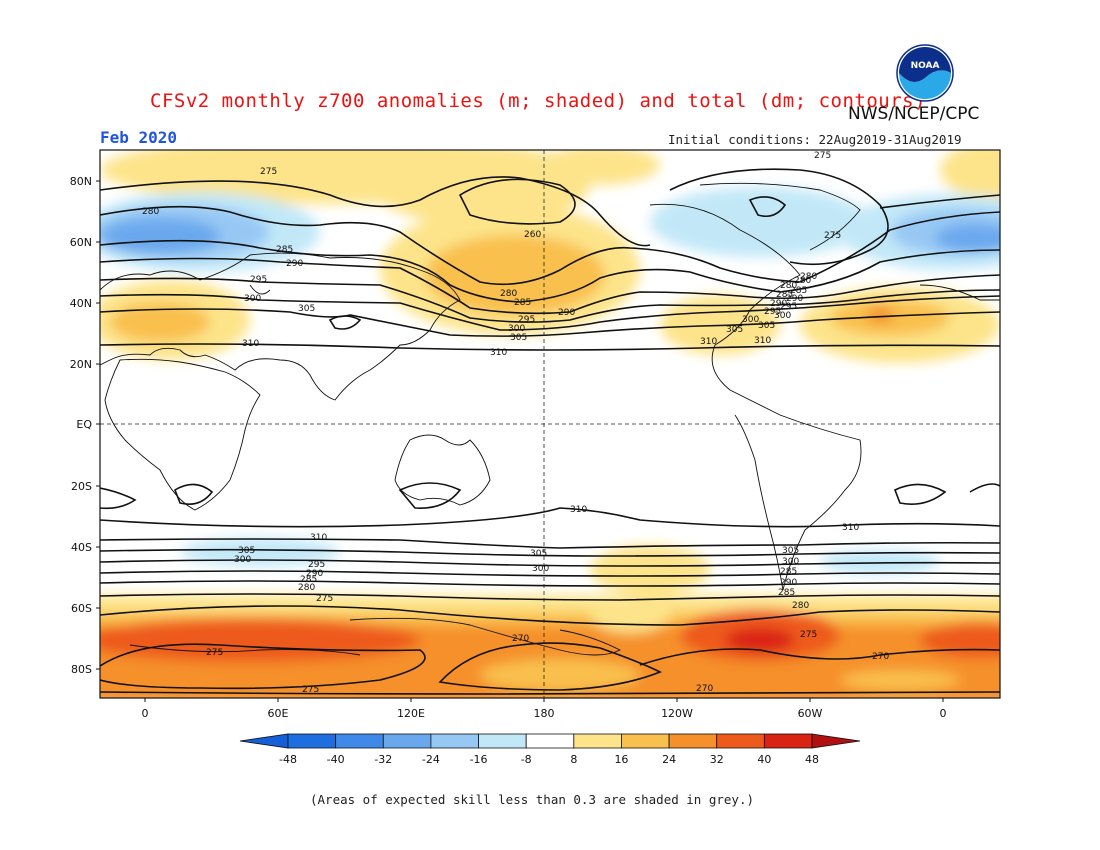 The height and width of the screenshot is (850, 1100). I want to click on agency-label: NWS/NCEP/CPC, so click(914, 114).